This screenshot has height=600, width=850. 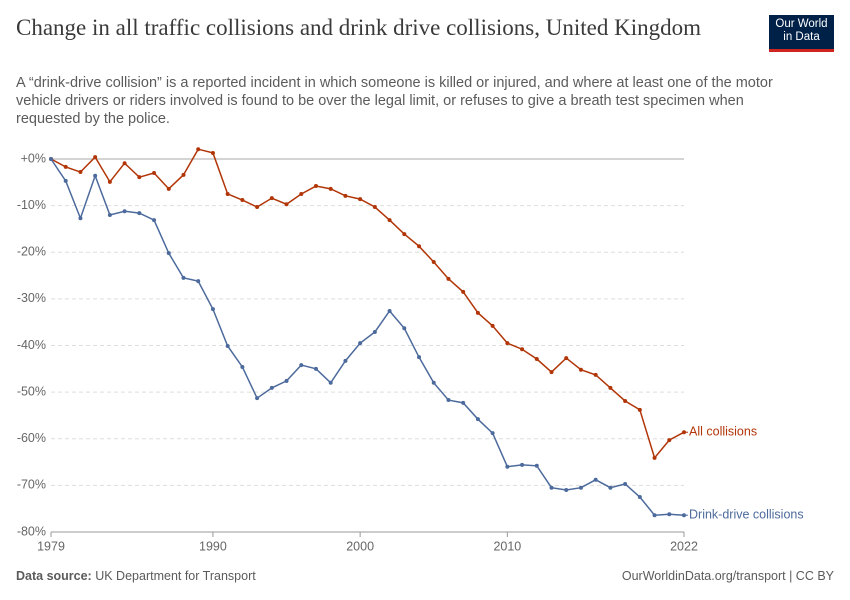 I want to click on y-tick-label: -30%, so click(x=31, y=298).